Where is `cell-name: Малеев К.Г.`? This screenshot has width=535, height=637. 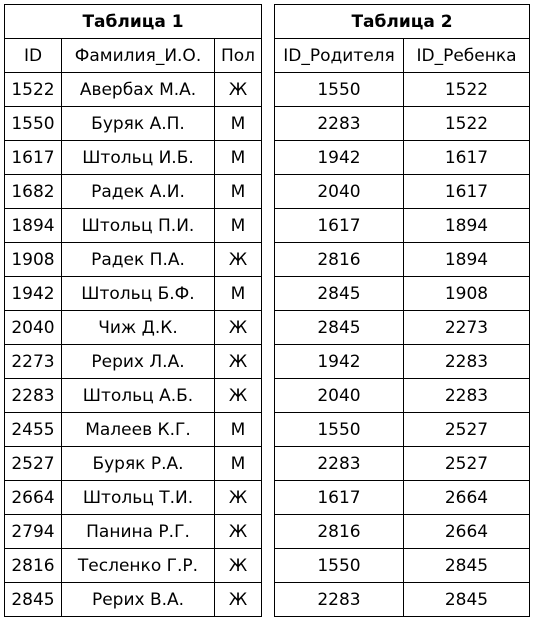
cell-name: Малеев К.Г. is located at coordinates (138, 429).